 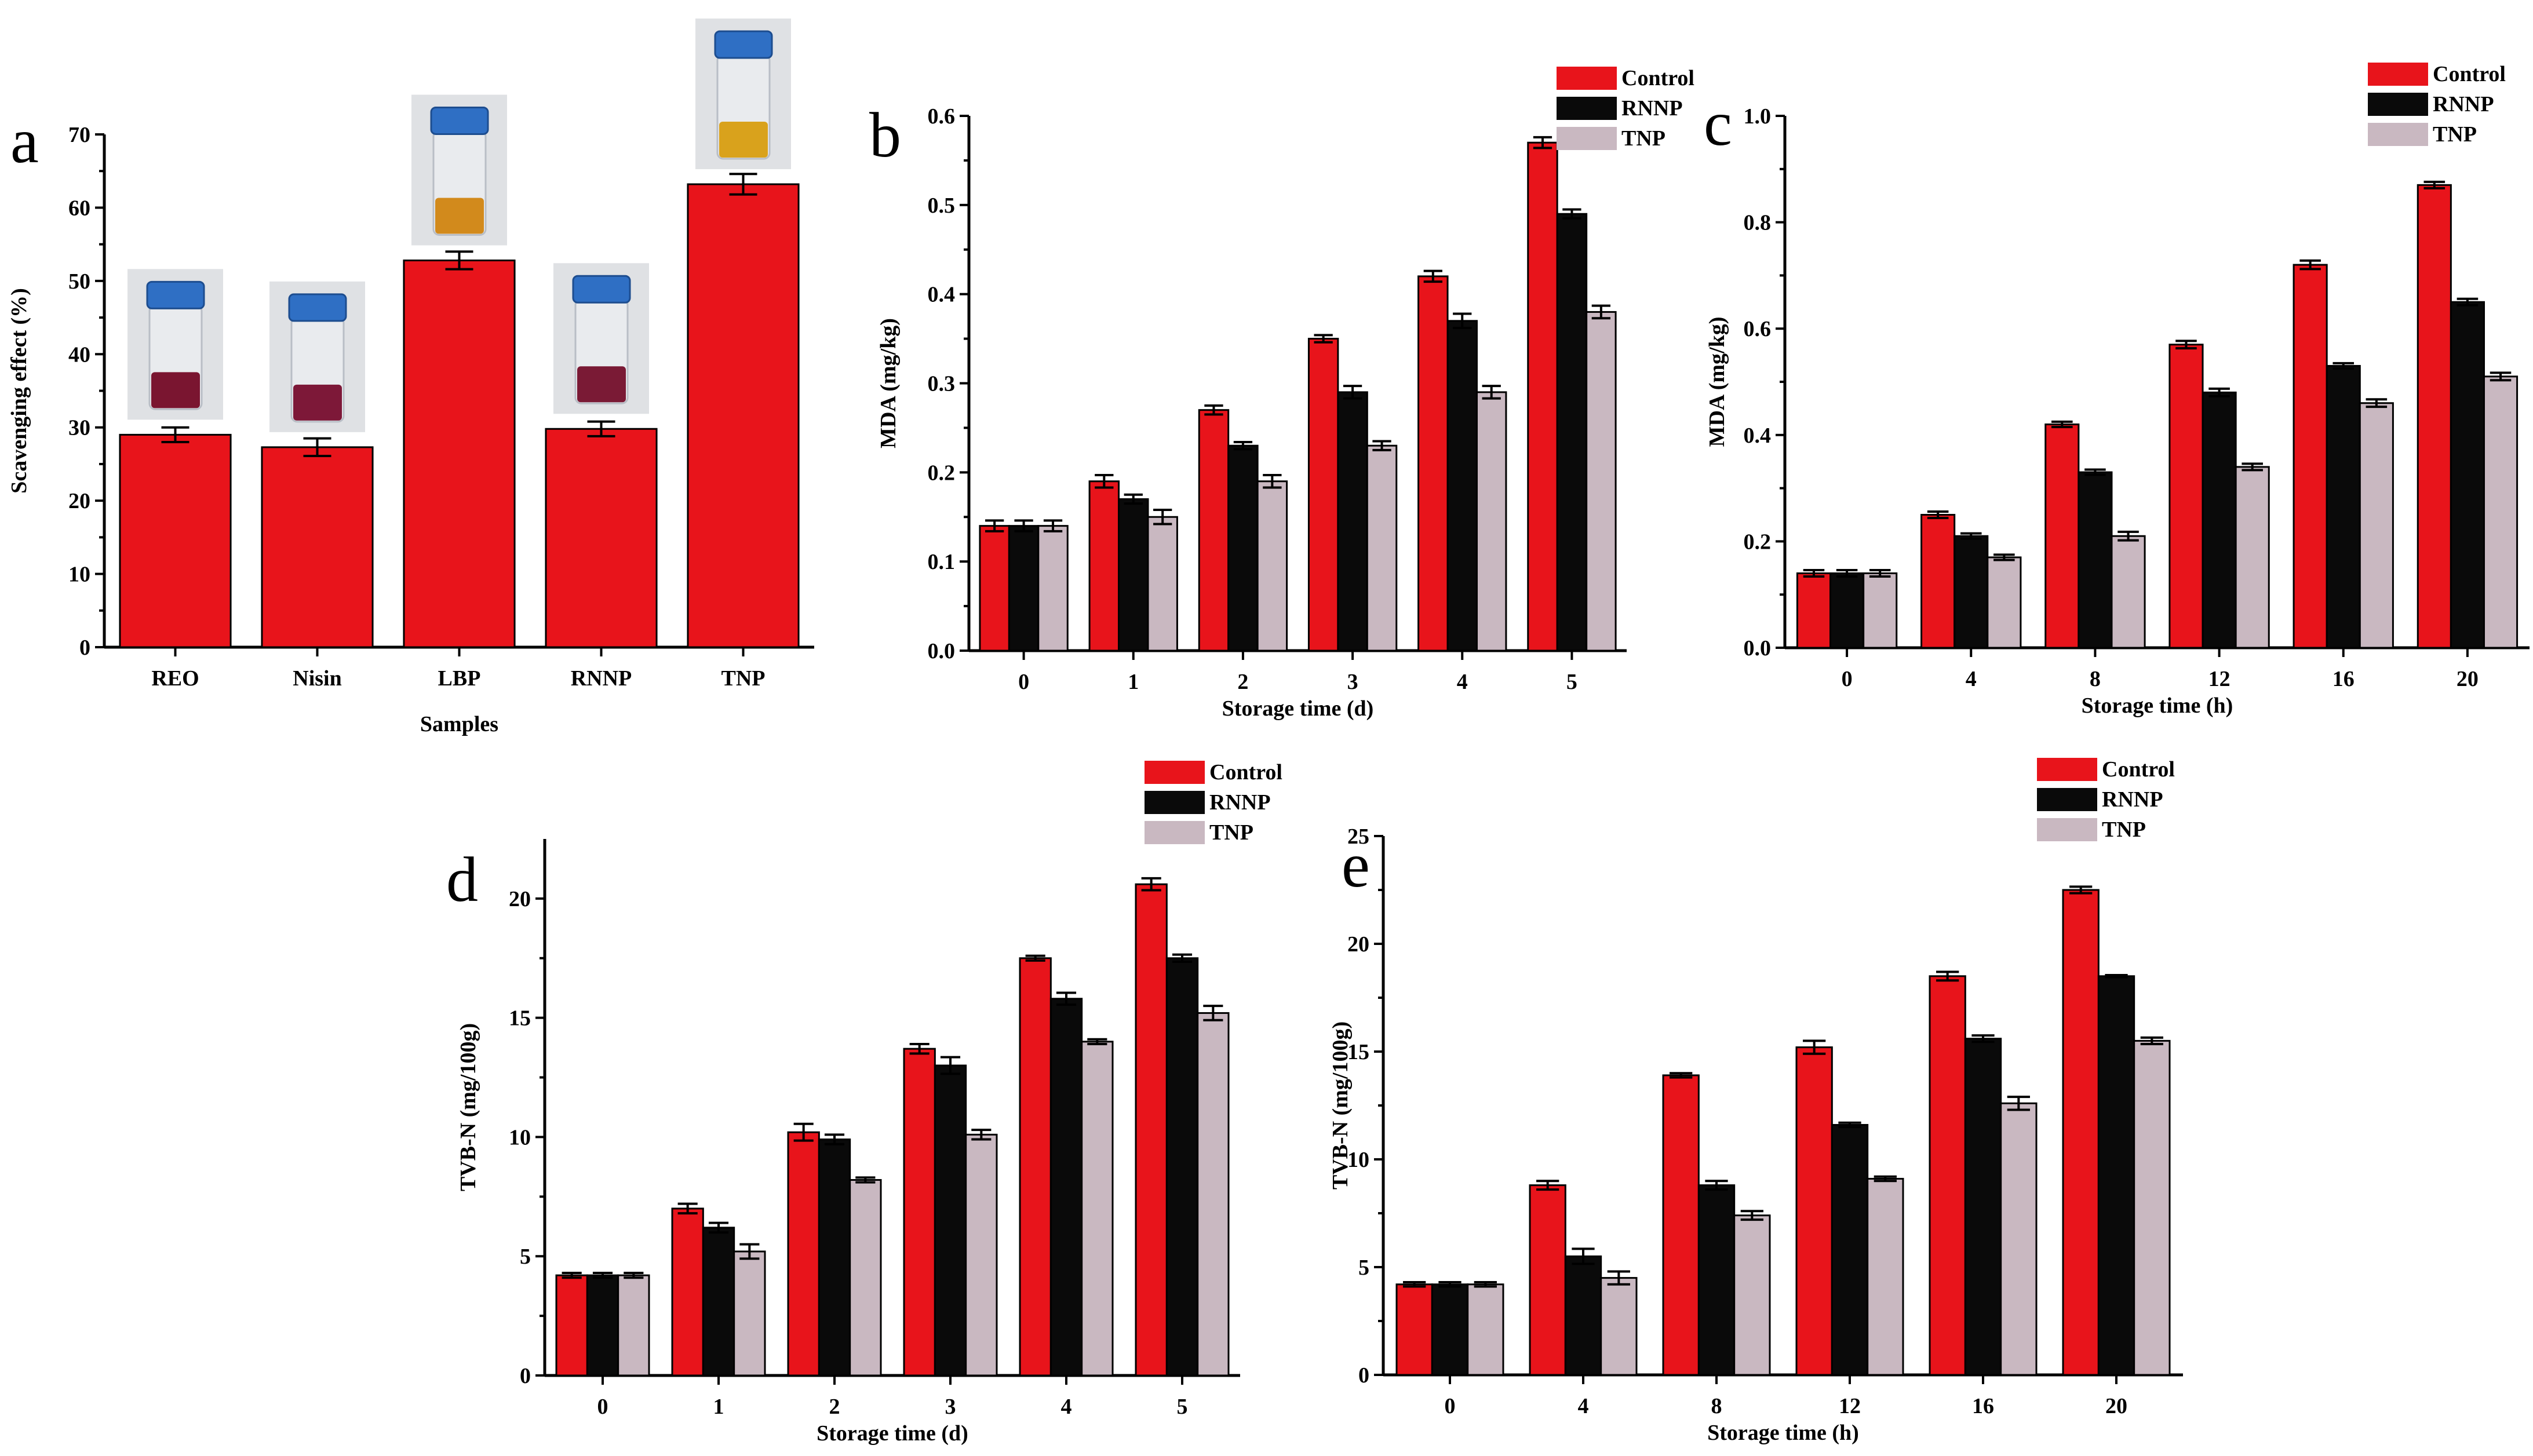 I want to click on panel-letter-a: a, so click(x=24, y=140).